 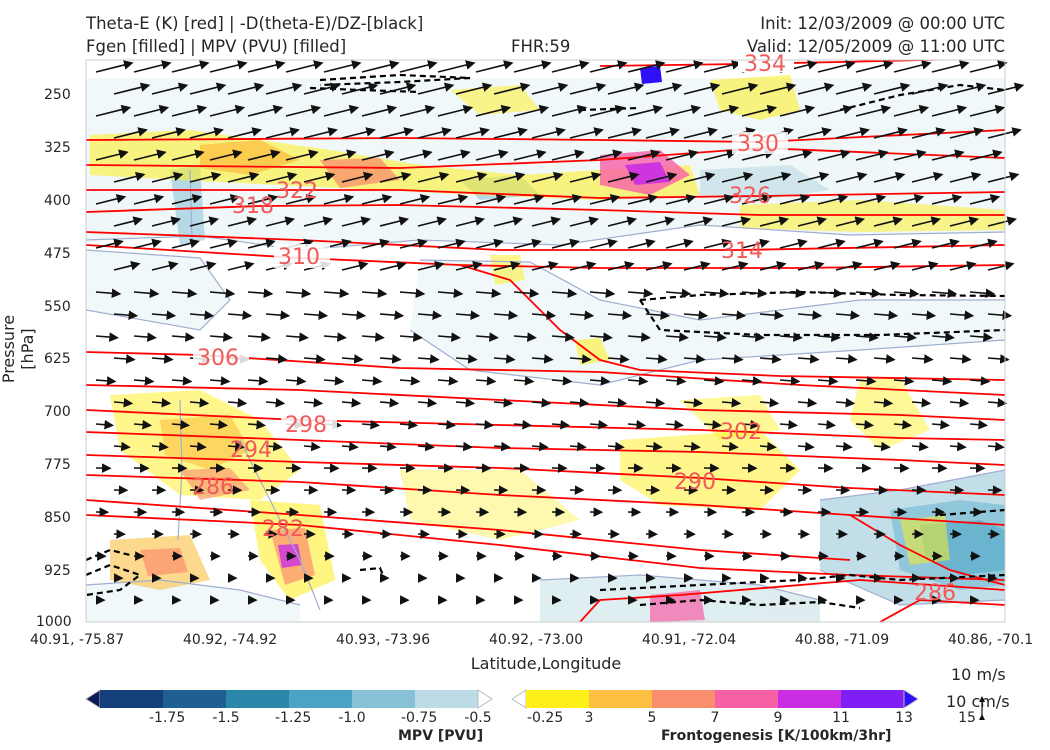 What do you see at coordinates (991, 640) in the screenshot?
I see `x-tick: 40.86, -70.1` at bounding box center [991, 640].